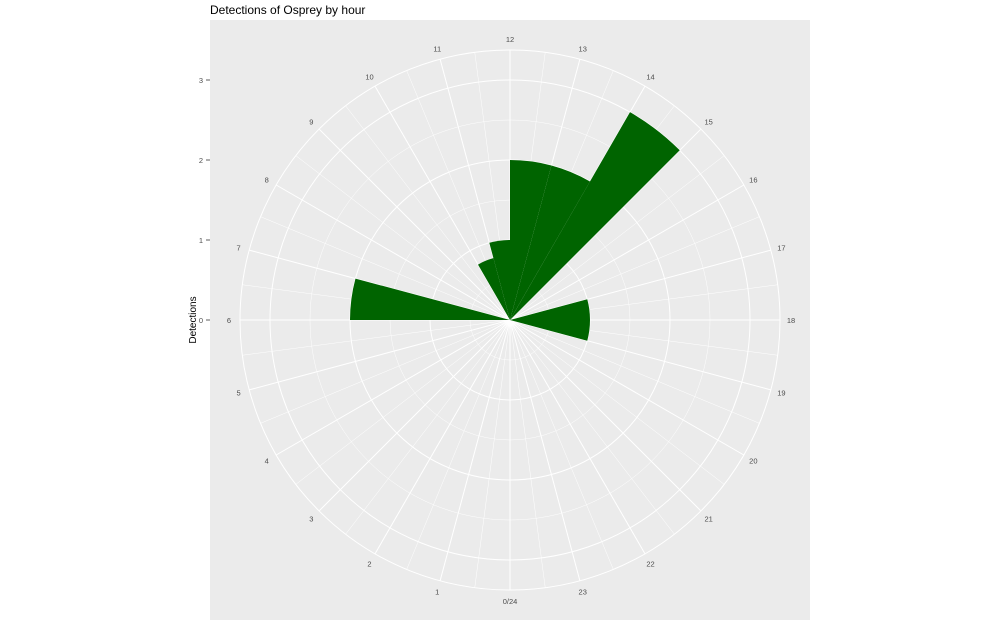 Image resolution: width=1000 pixels, height=642 pixels. What do you see at coordinates (238, 247) in the screenshot?
I see `hour-label: 7` at bounding box center [238, 247].